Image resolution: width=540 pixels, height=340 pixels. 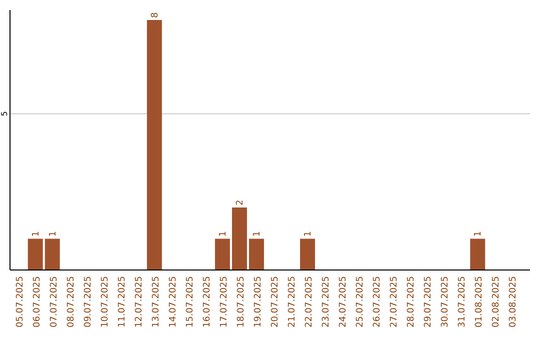 What do you see at coordinates (293, 302) in the screenshot?
I see `x-tick-label: 21.07.2025` at bounding box center [293, 302].